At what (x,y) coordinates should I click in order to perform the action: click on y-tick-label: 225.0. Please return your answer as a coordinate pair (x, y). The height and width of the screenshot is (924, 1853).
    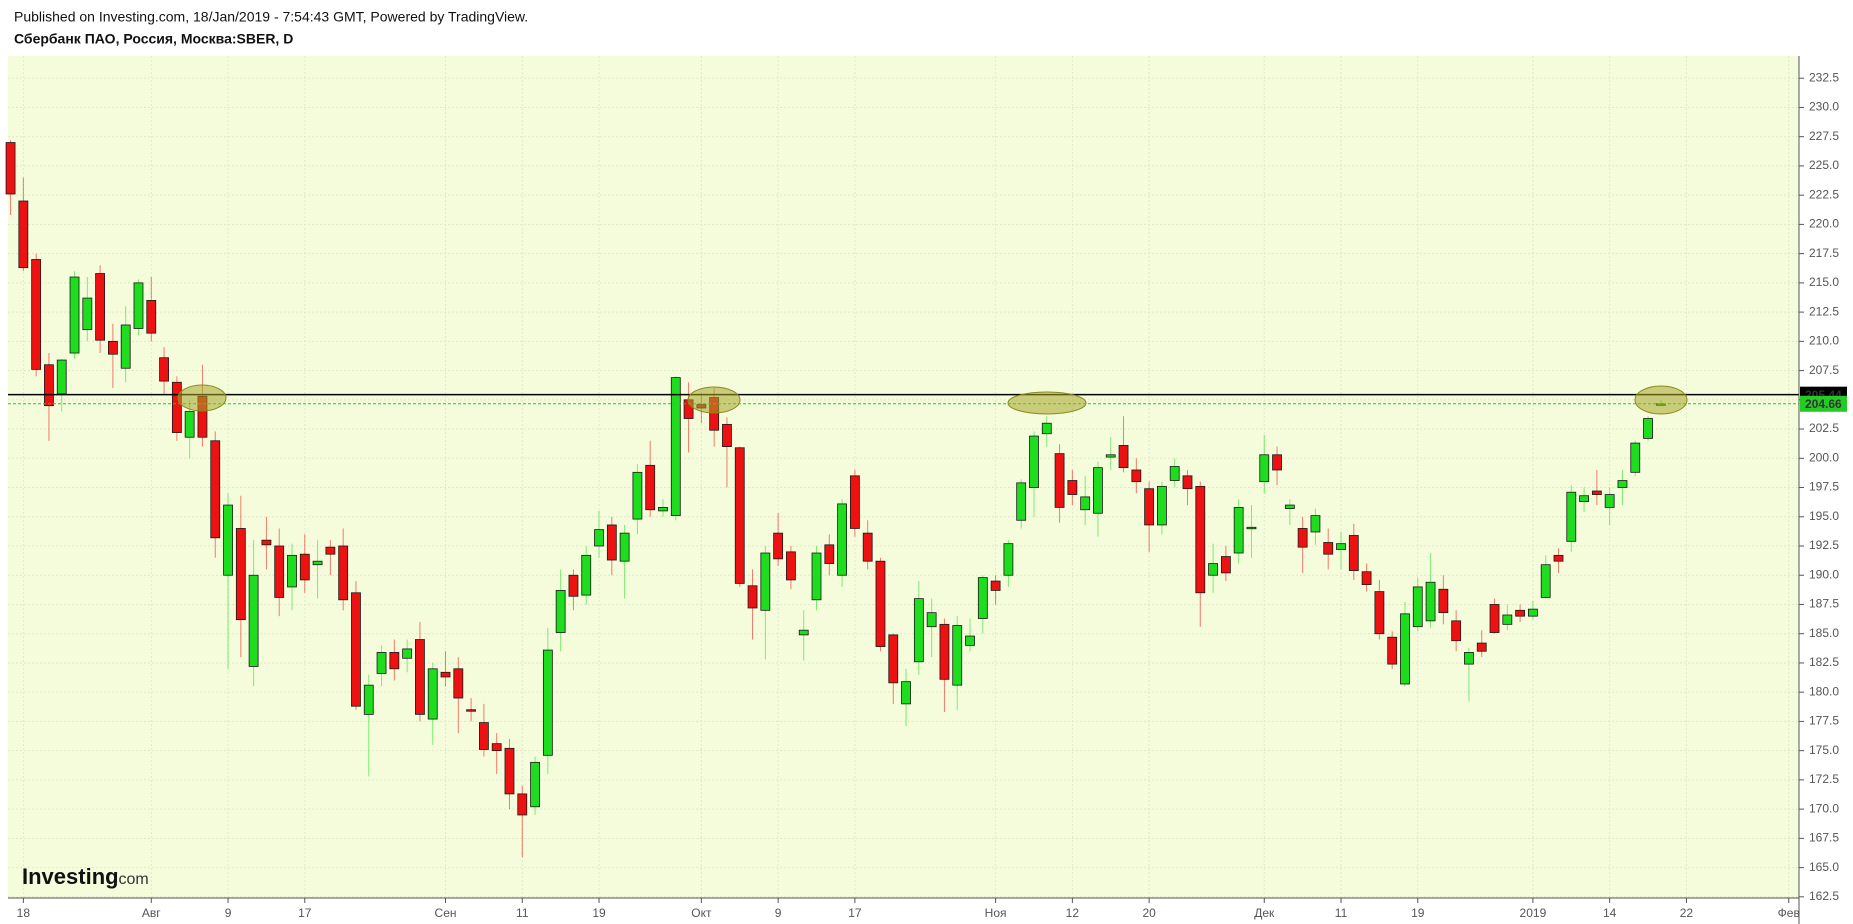
    Looking at the image, I should click on (1824, 165).